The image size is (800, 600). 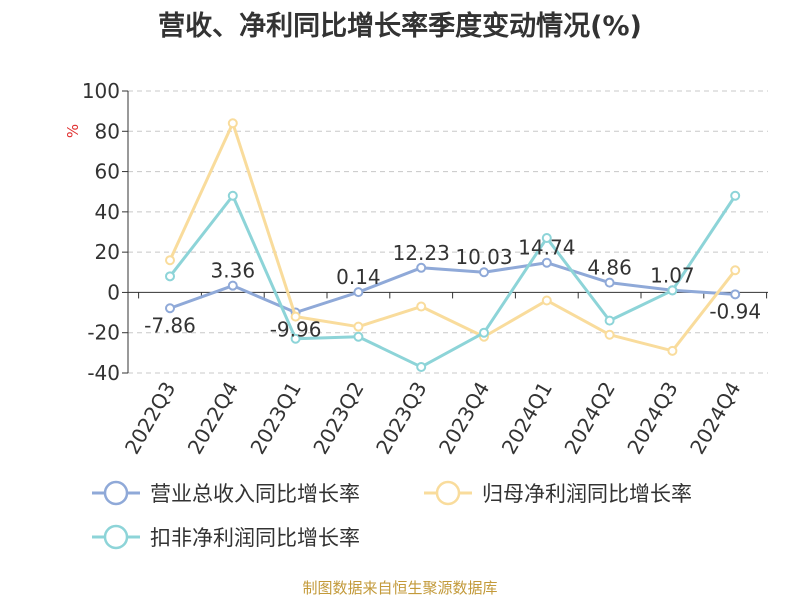 I want to click on y-tick-label: 0, so click(x=113, y=292).